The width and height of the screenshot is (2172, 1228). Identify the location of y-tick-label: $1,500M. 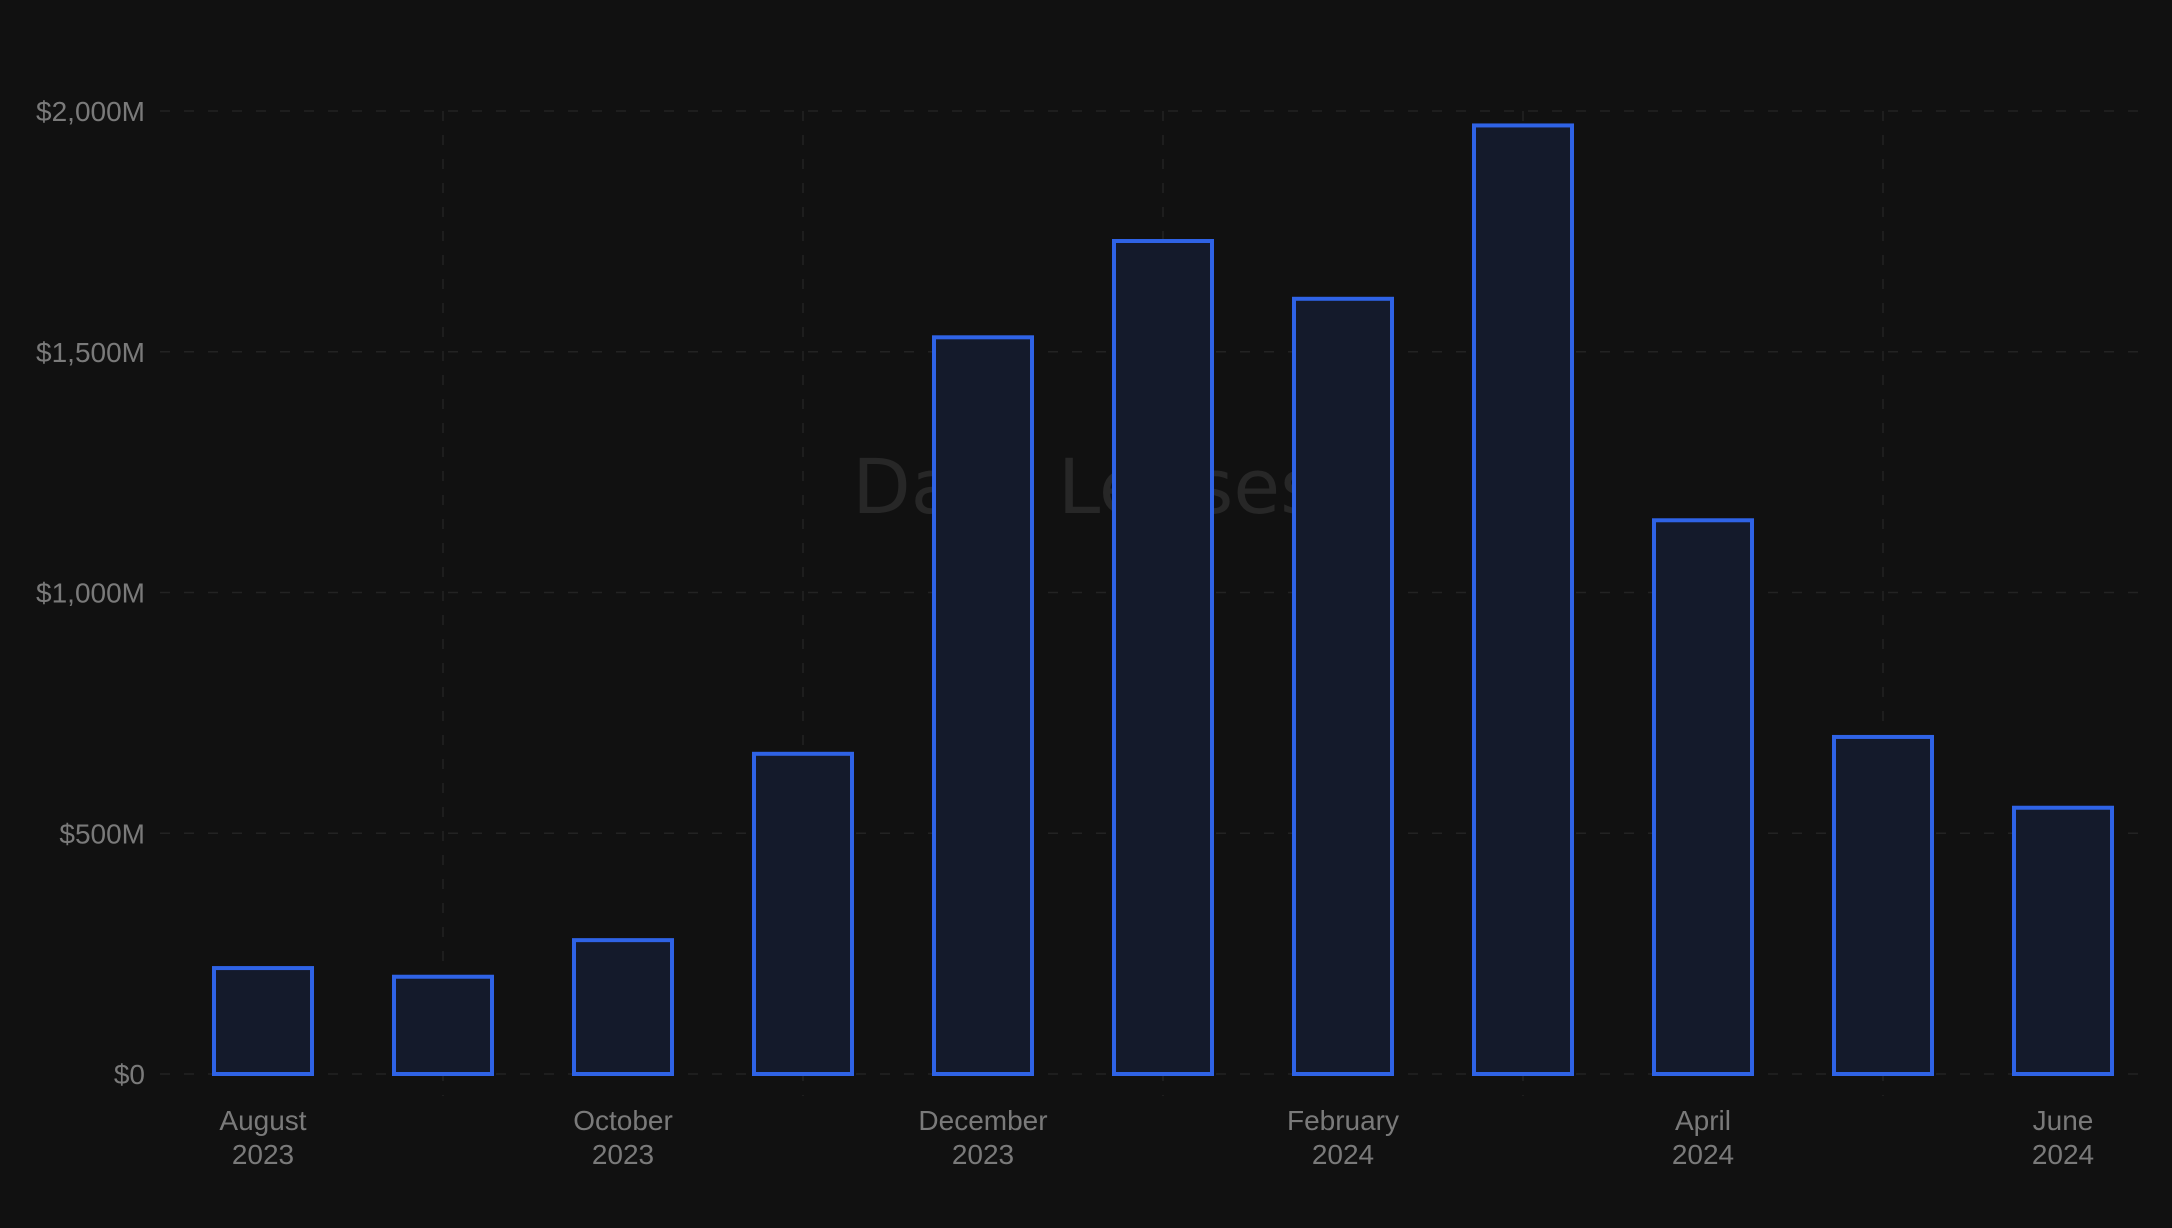
(90, 352).